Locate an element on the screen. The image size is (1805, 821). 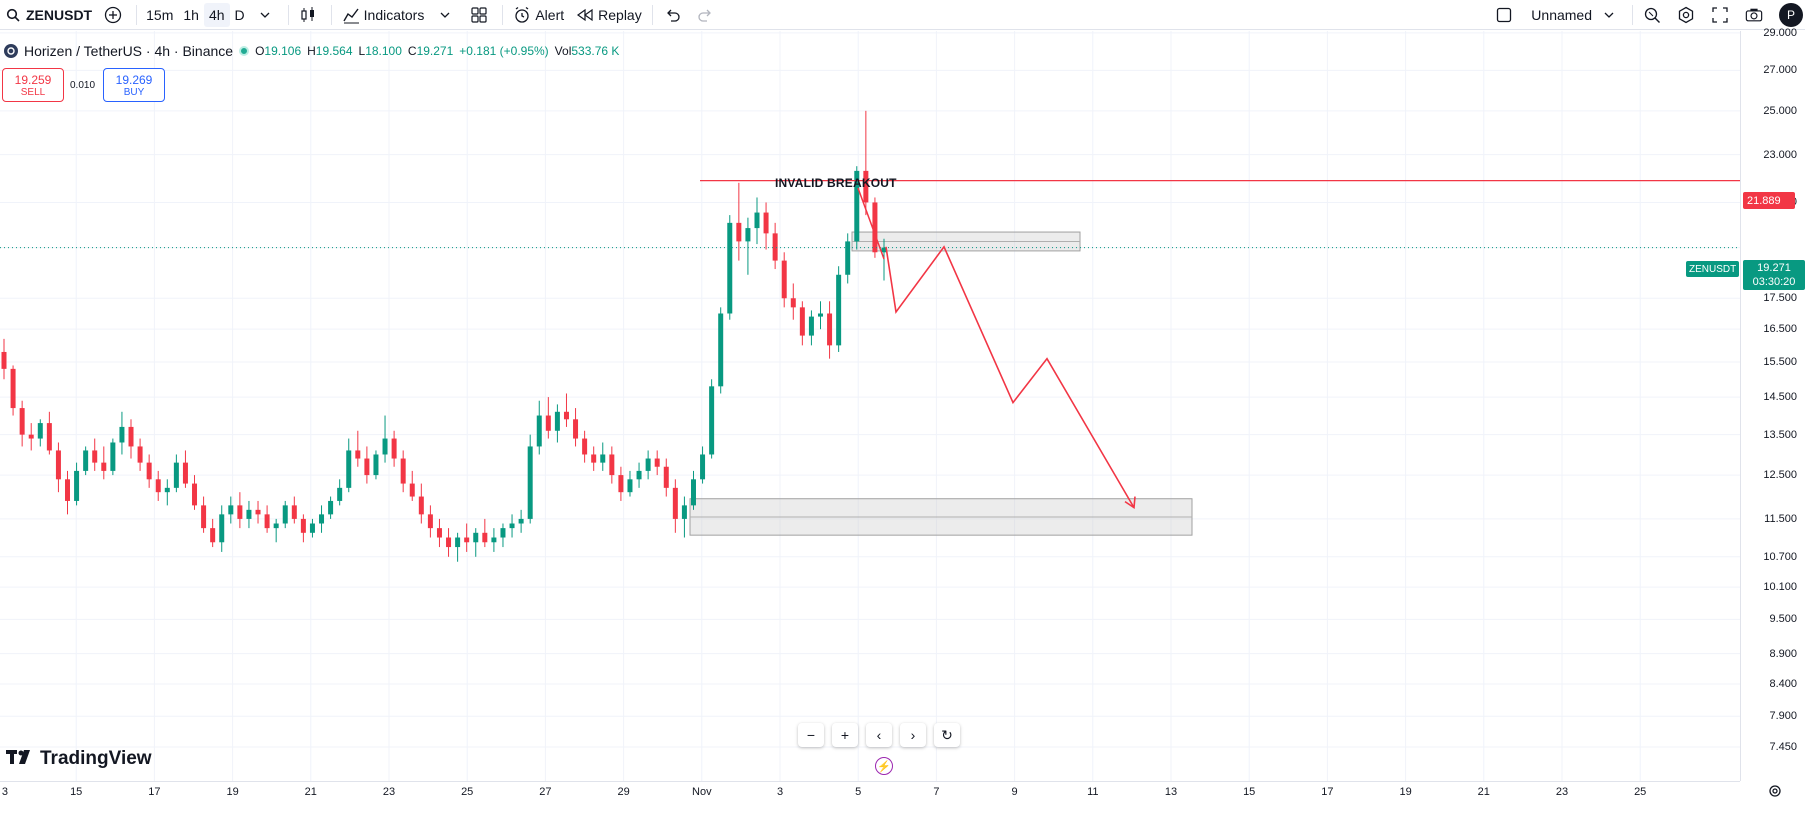
alert-button: Alert is located at coordinates (538, 15).